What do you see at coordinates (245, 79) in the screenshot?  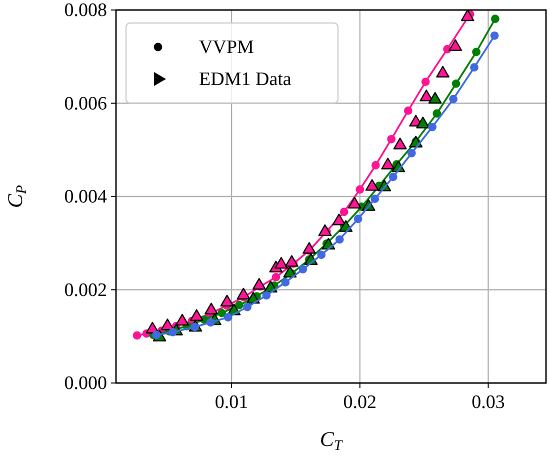 I see `annotation: EDM1 Data` at bounding box center [245, 79].